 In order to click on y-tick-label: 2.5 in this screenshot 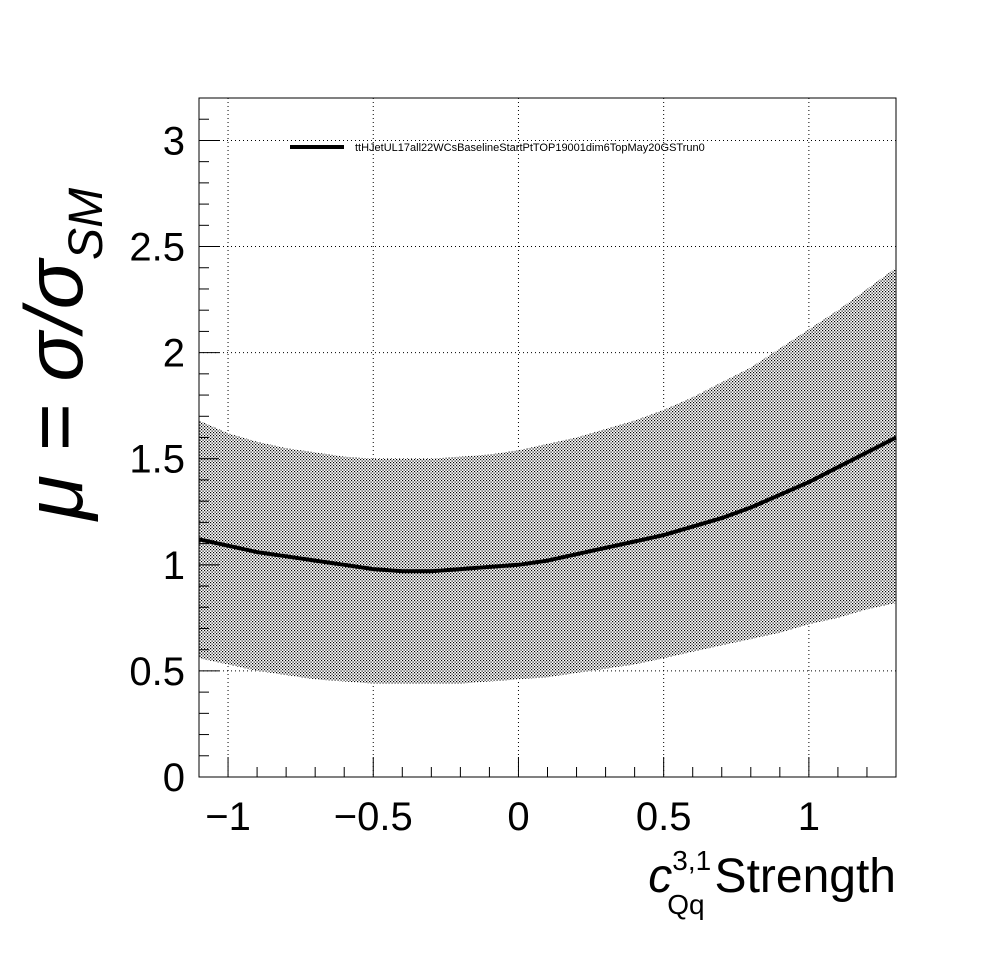, I will do `click(157, 248)`.